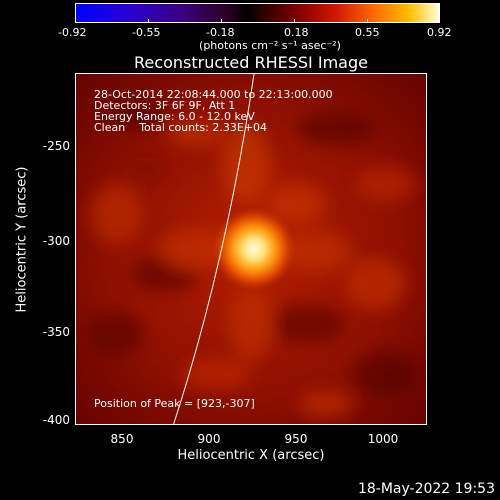  Describe the element at coordinates (56, 241) in the screenshot. I see `y-tick-label: -300` at that location.